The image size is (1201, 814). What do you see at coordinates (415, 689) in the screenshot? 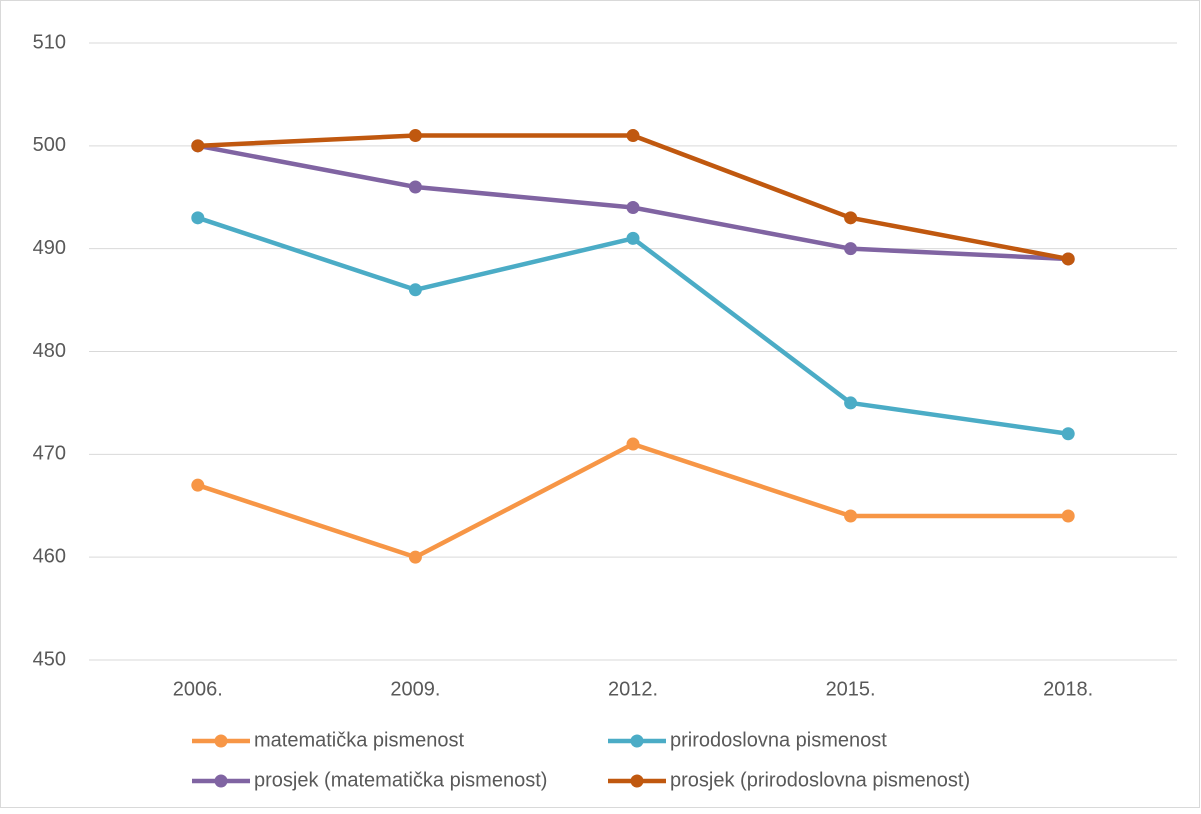
I see `x-tick-label: 2009.` at bounding box center [415, 689].